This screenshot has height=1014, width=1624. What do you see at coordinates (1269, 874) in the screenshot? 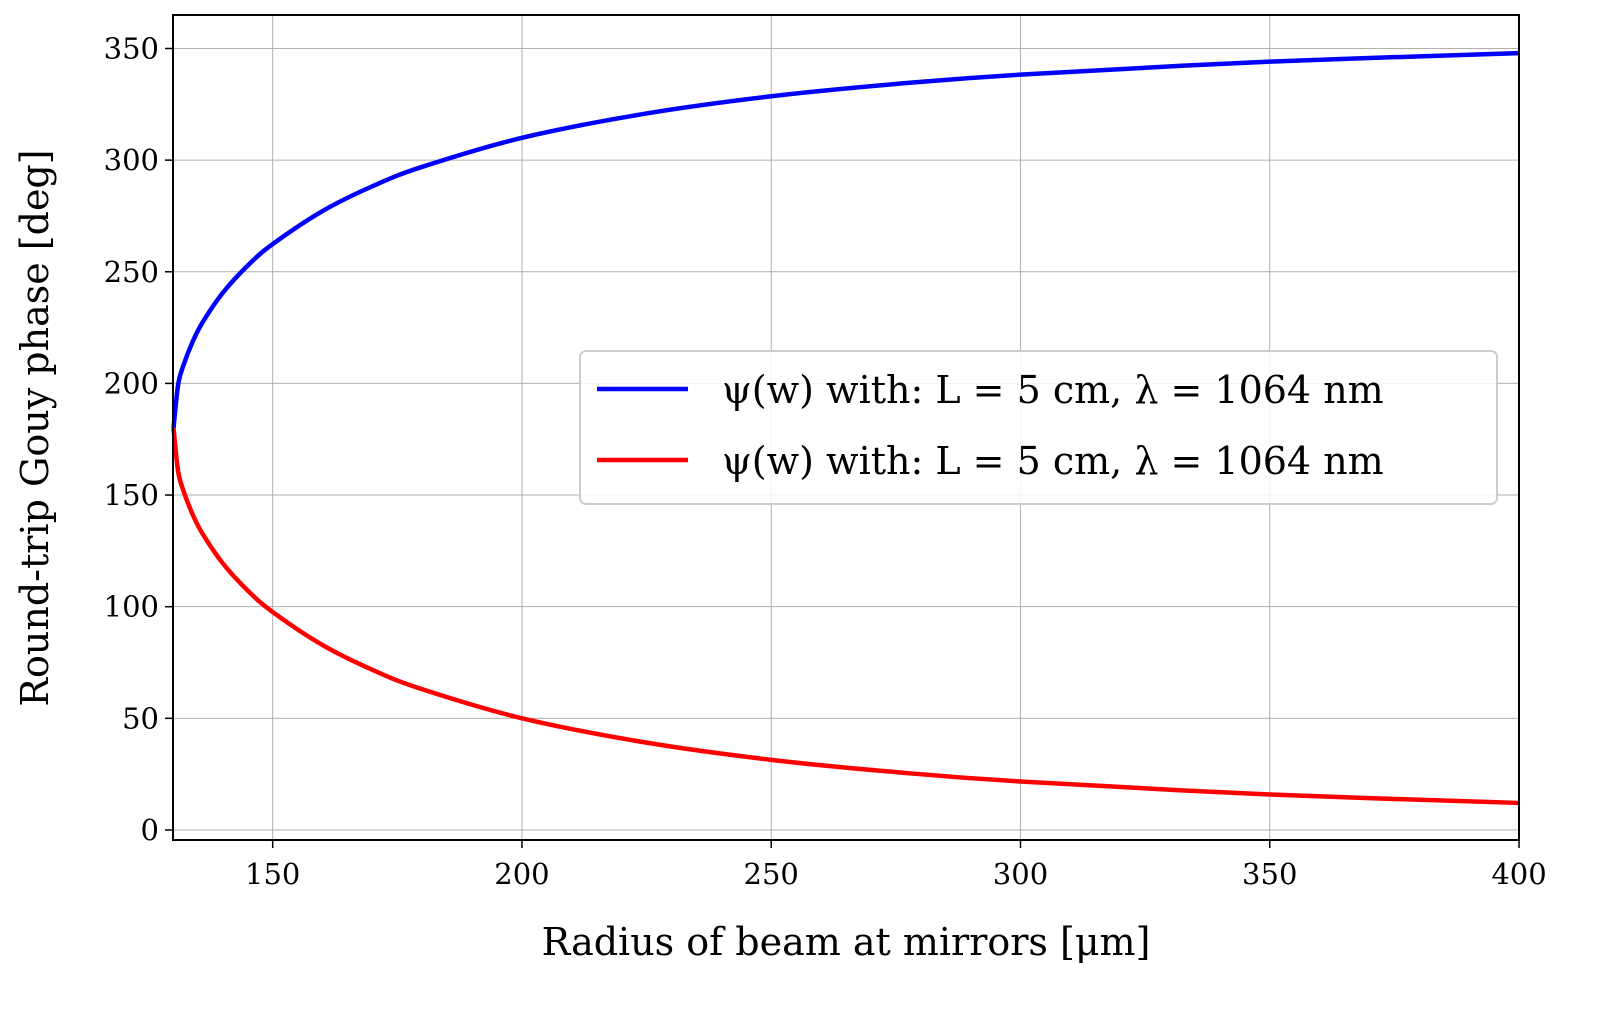
I see `x-tick-label: 350` at bounding box center [1269, 874].